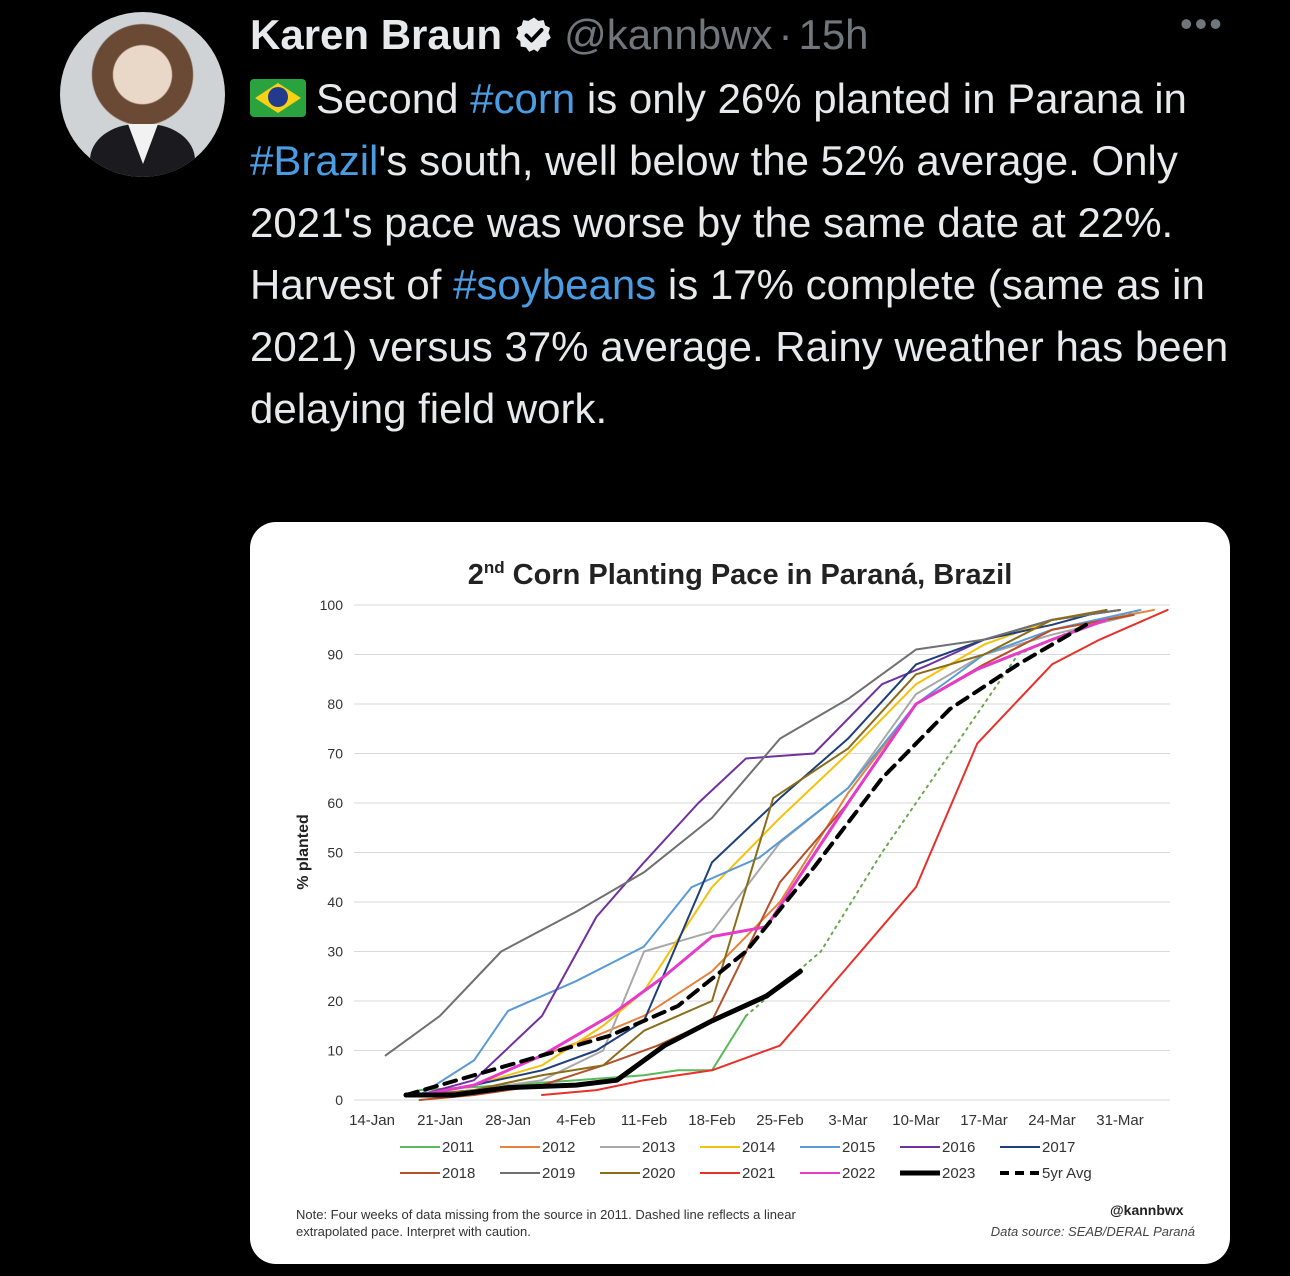 This screenshot has width=1290, height=1276. What do you see at coordinates (303, 852) in the screenshot?
I see `y-axis-label: % planted` at bounding box center [303, 852].